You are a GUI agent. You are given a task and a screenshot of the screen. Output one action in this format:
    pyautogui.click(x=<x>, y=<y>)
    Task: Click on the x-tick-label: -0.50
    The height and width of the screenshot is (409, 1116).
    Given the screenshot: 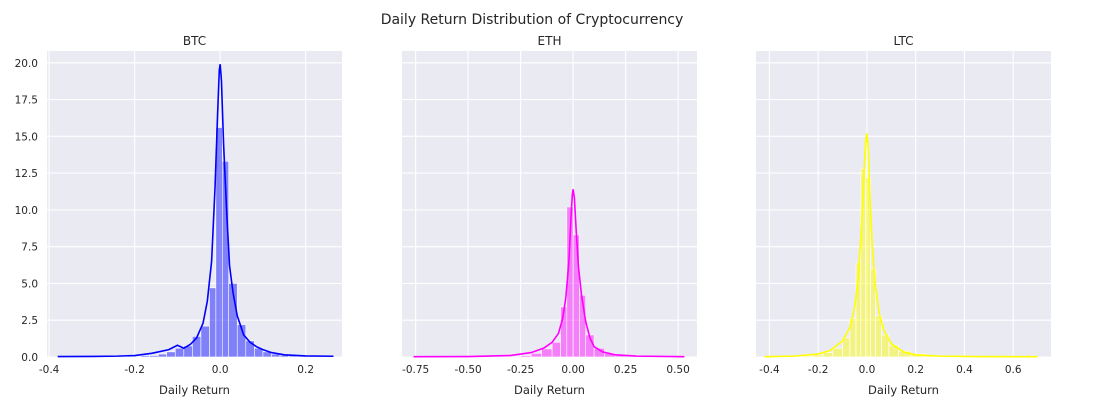 What is the action you would take?
    pyautogui.click(x=468, y=370)
    